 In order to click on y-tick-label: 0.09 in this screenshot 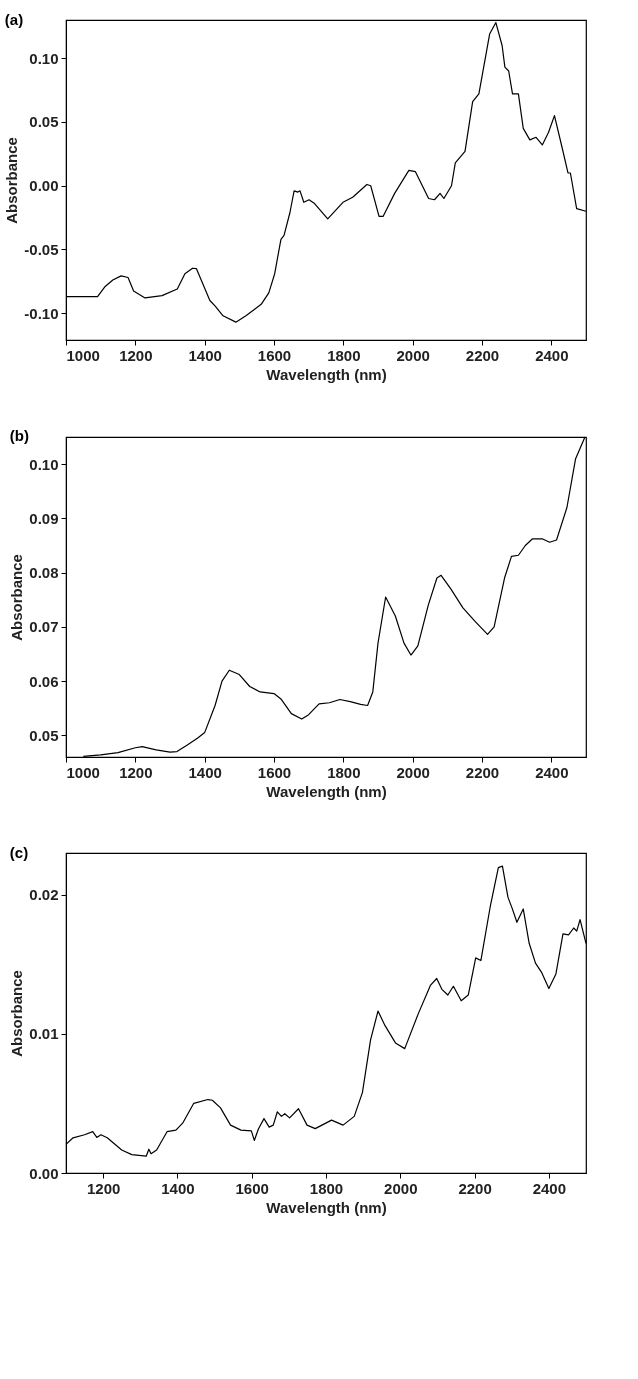, I will do `click(44, 518)`.